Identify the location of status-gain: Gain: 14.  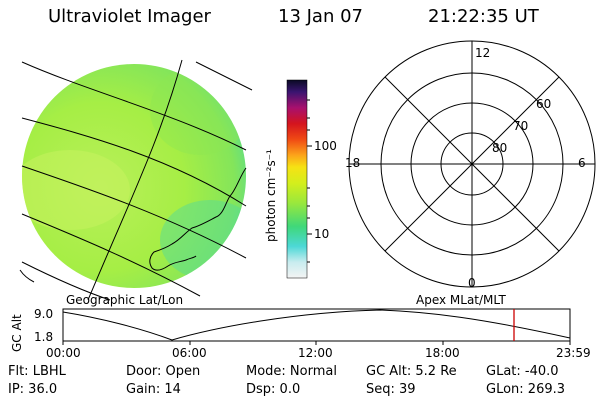
(153, 389).